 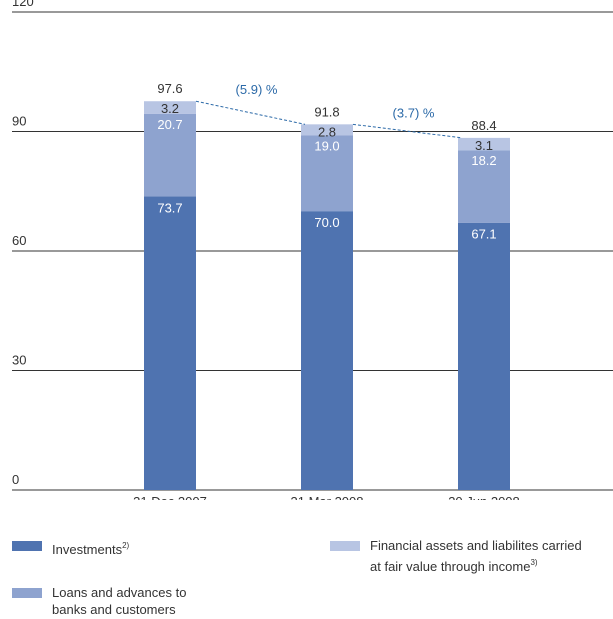 I want to click on y-tick-label-0: 0, so click(x=15, y=479).